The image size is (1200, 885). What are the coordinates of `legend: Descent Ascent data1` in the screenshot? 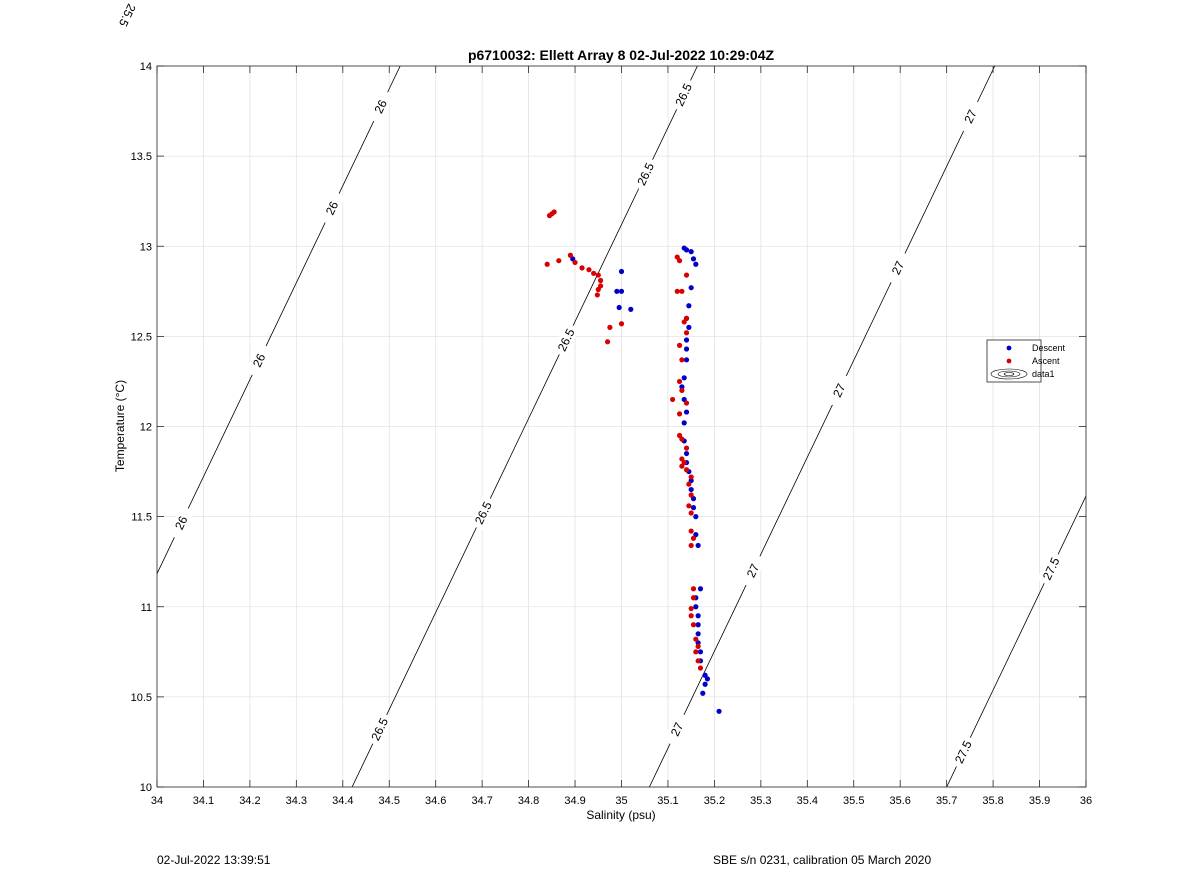 It's located at (1026, 361).